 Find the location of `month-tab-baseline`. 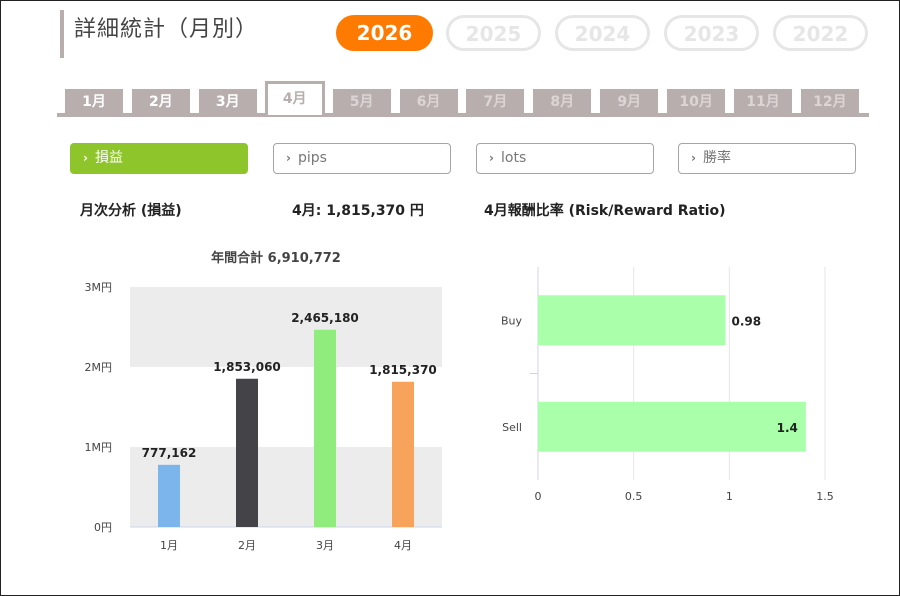

month-tab-baseline is located at coordinates (463, 115).